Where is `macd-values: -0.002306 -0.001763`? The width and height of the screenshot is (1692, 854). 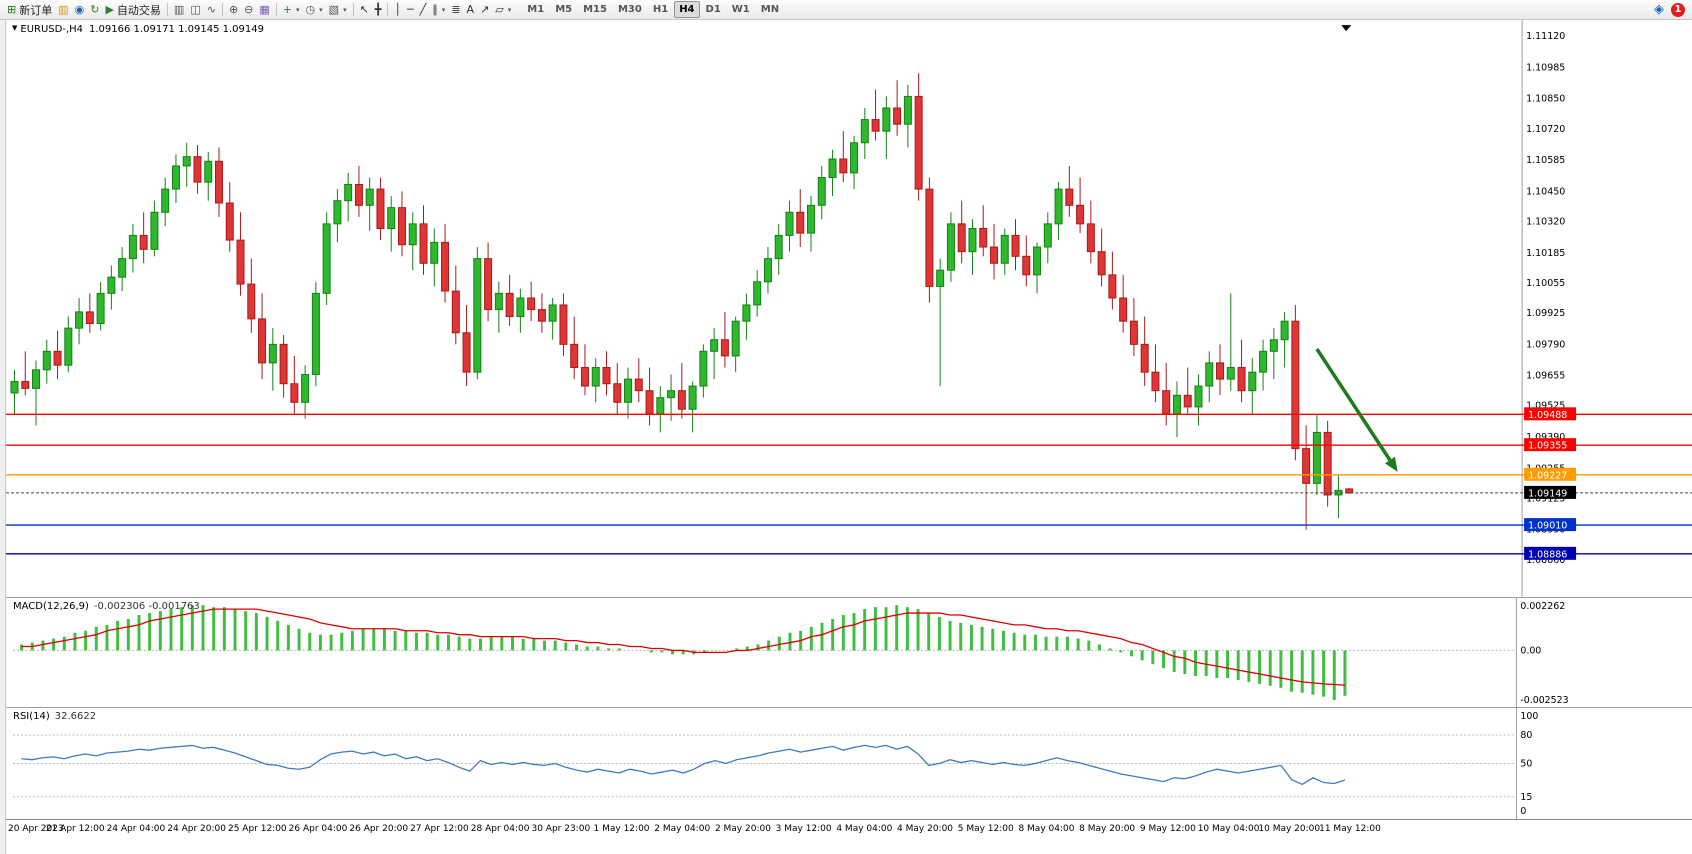 macd-values: -0.002306 -0.001763 is located at coordinates (146, 606).